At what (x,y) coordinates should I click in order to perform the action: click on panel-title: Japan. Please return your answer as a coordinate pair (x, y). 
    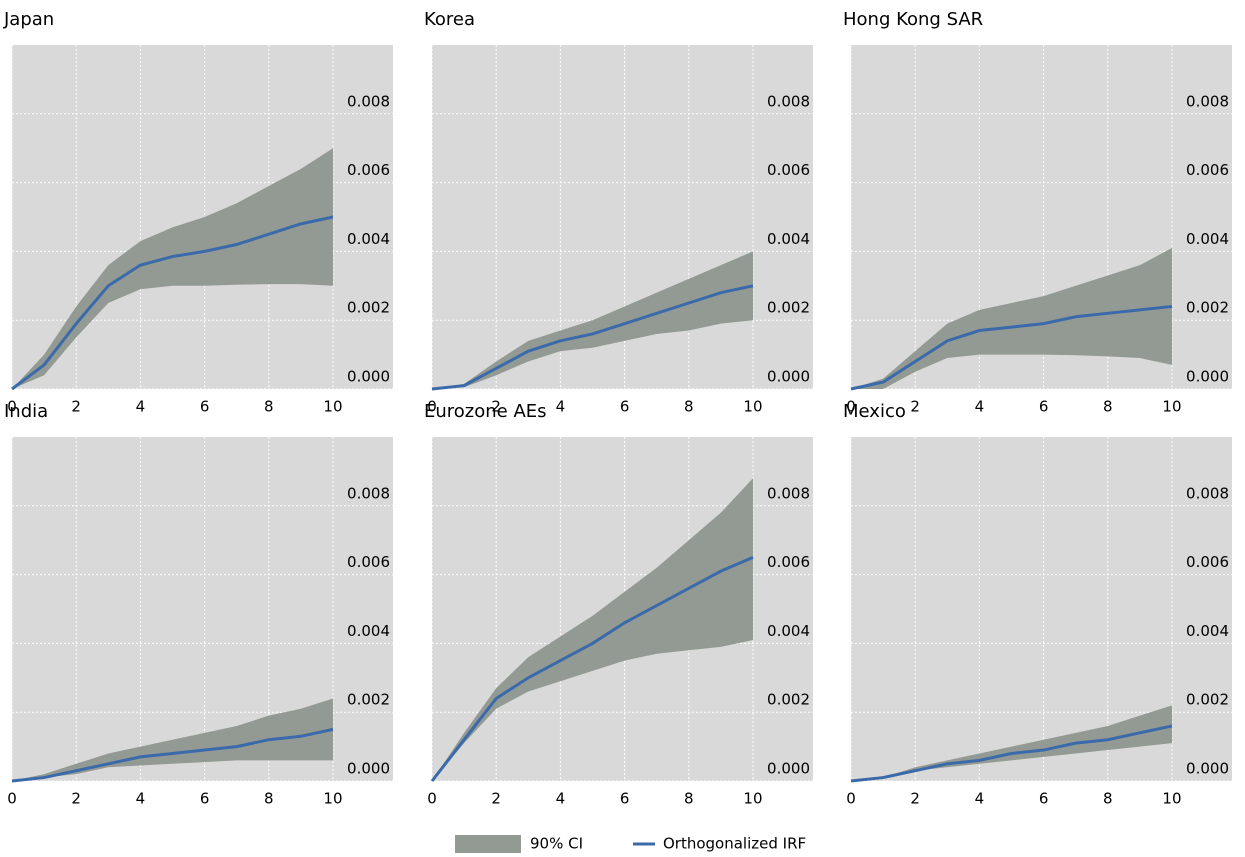
    Looking at the image, I should click on (28, 19).